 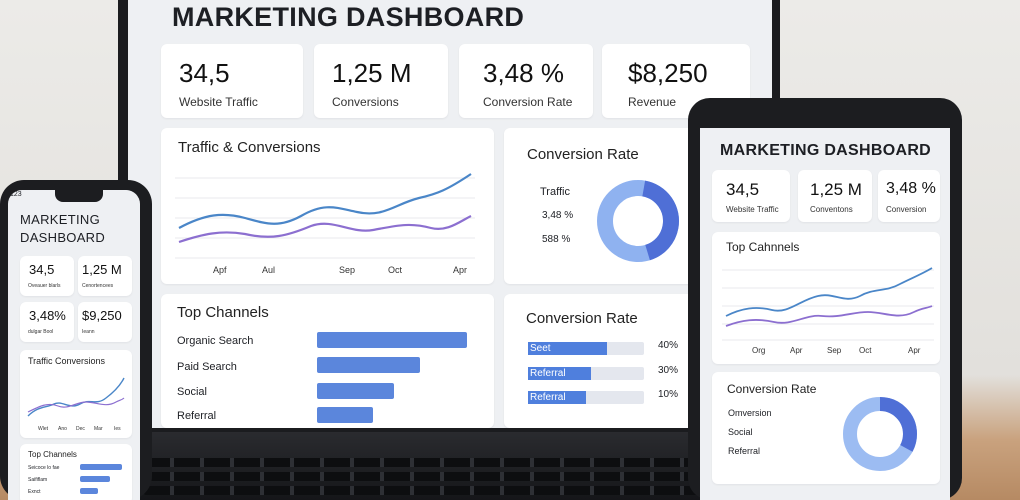 What do you see at coordinates (192, 392) in the screenshot?
I see `channel-label: Social` at bounding box center [192, 392].